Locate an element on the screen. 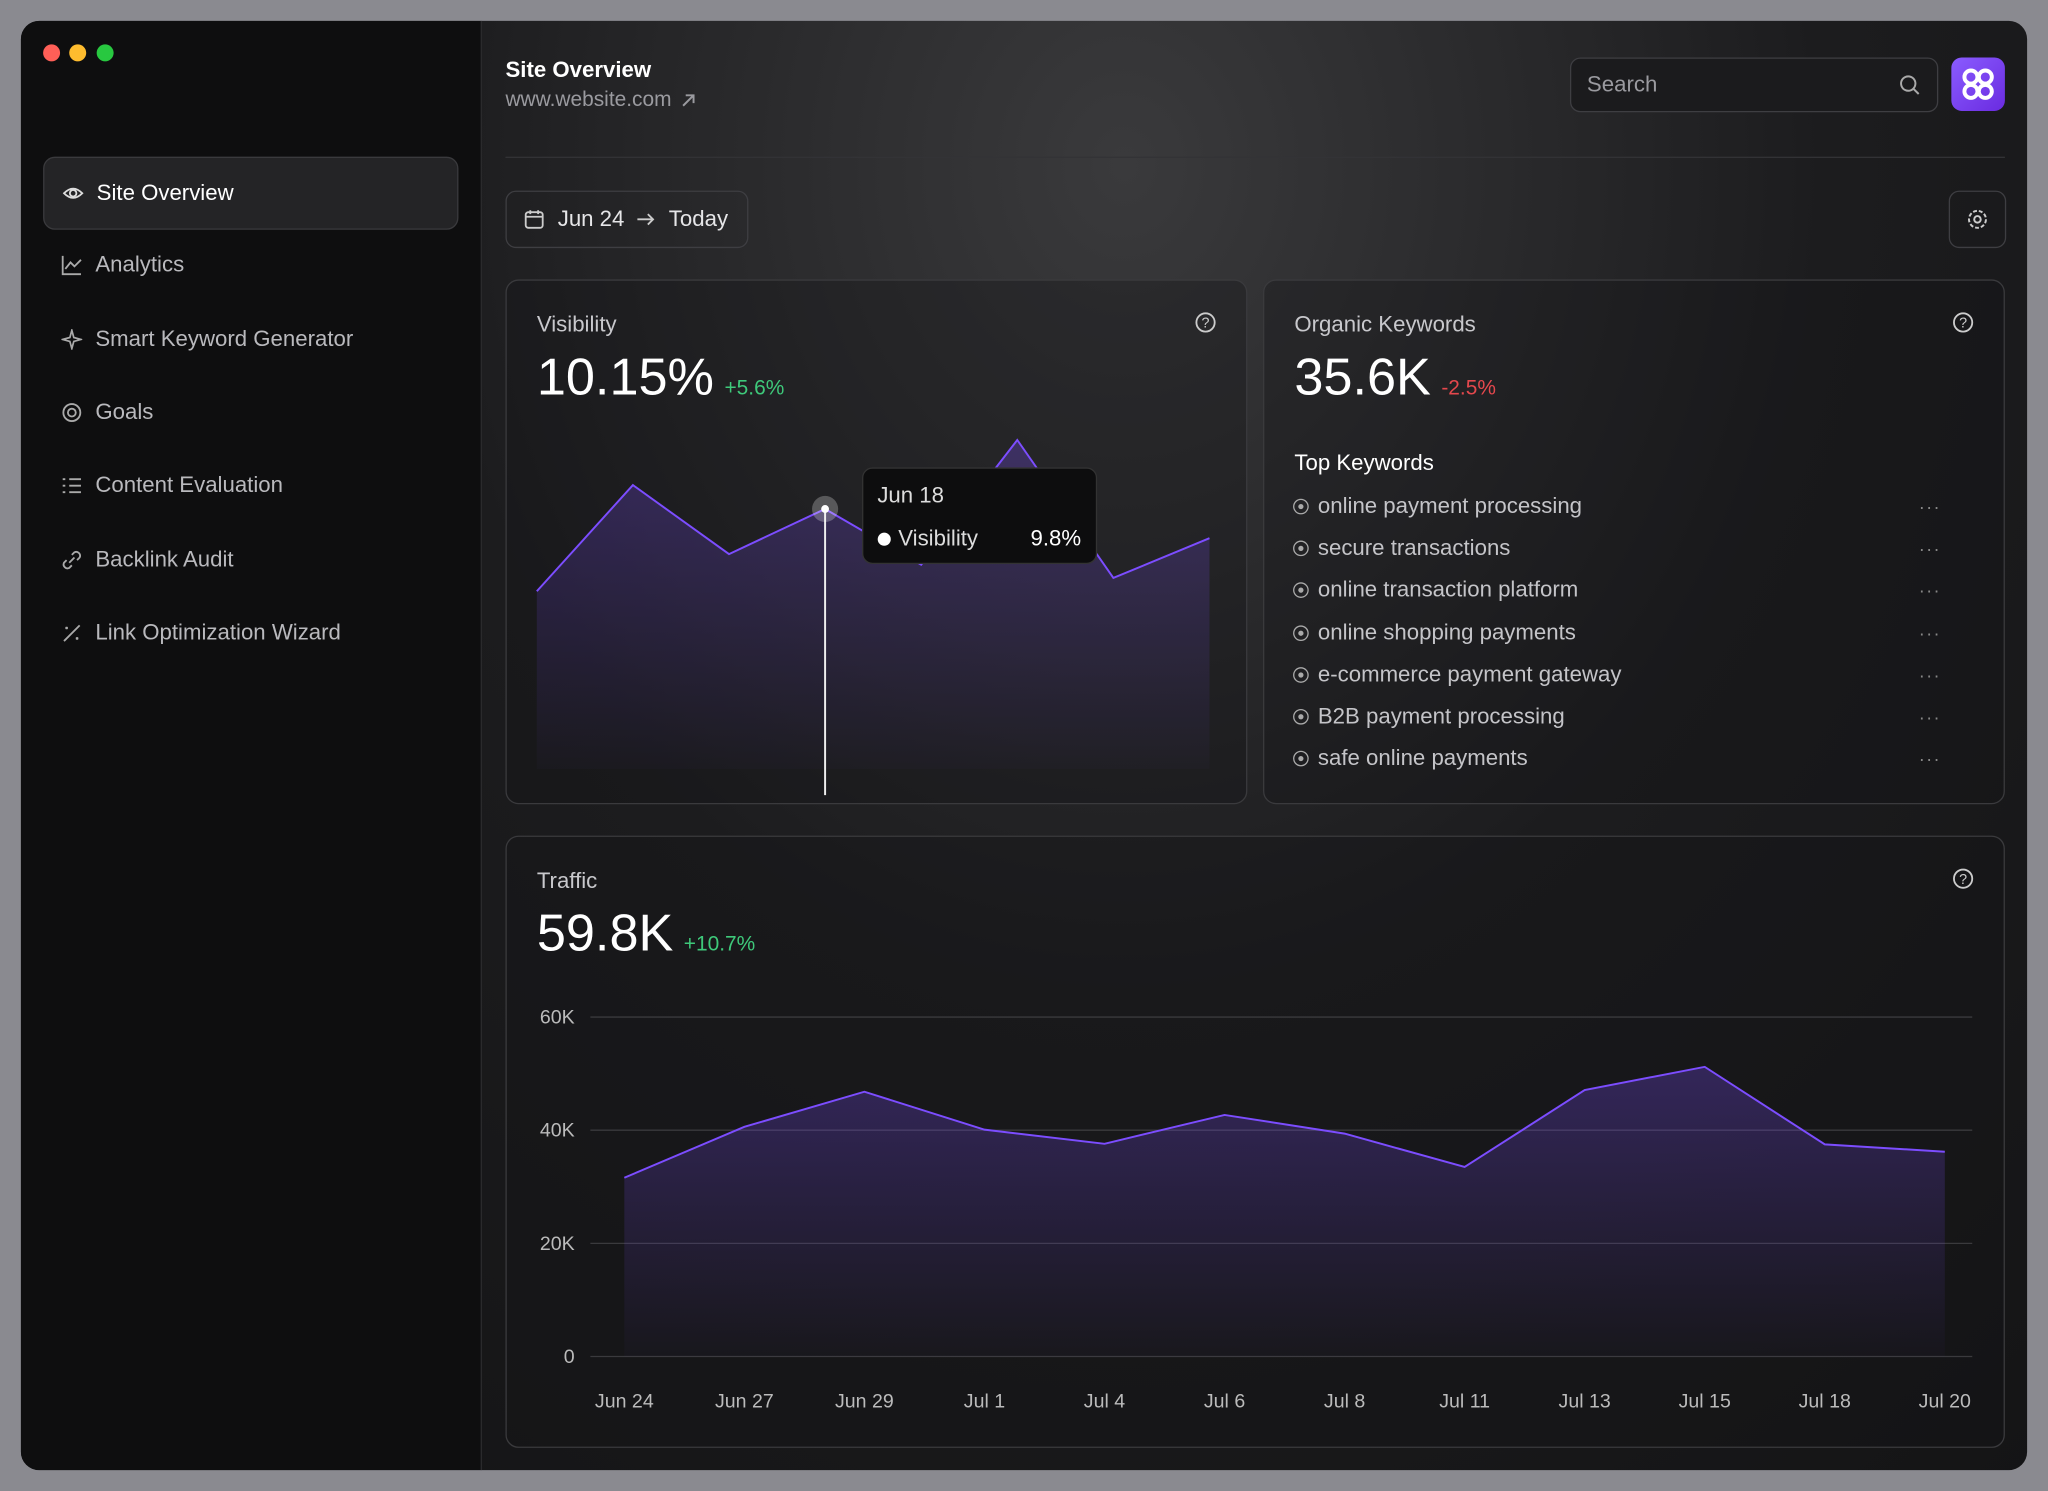 This screenshot has width=2048, height=1491. keyword-row: online shopping payments ··· is located at coordinates (1632, 633).